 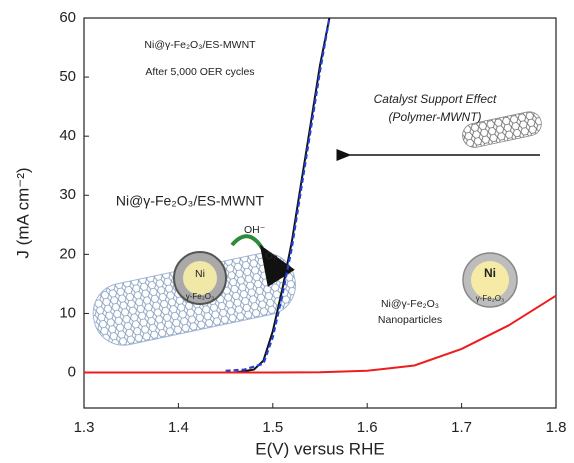 What do you see at coordinates (556, 427) in the screenshot?
I see `x-tick-label: 1.8` at bounding box center [556, 427].